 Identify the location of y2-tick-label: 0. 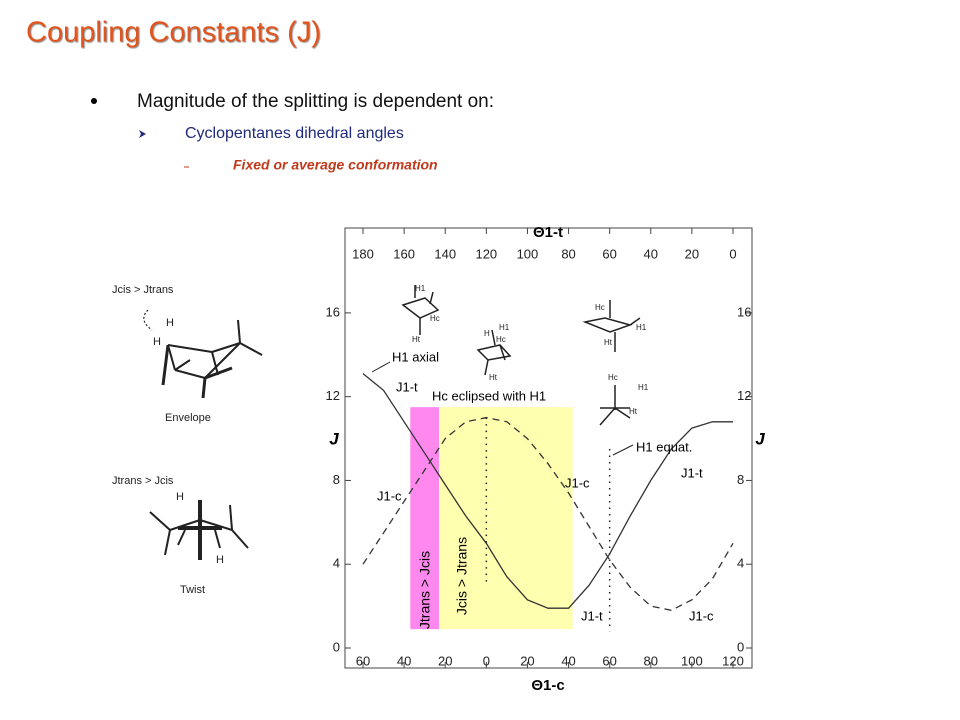
(740, 646).